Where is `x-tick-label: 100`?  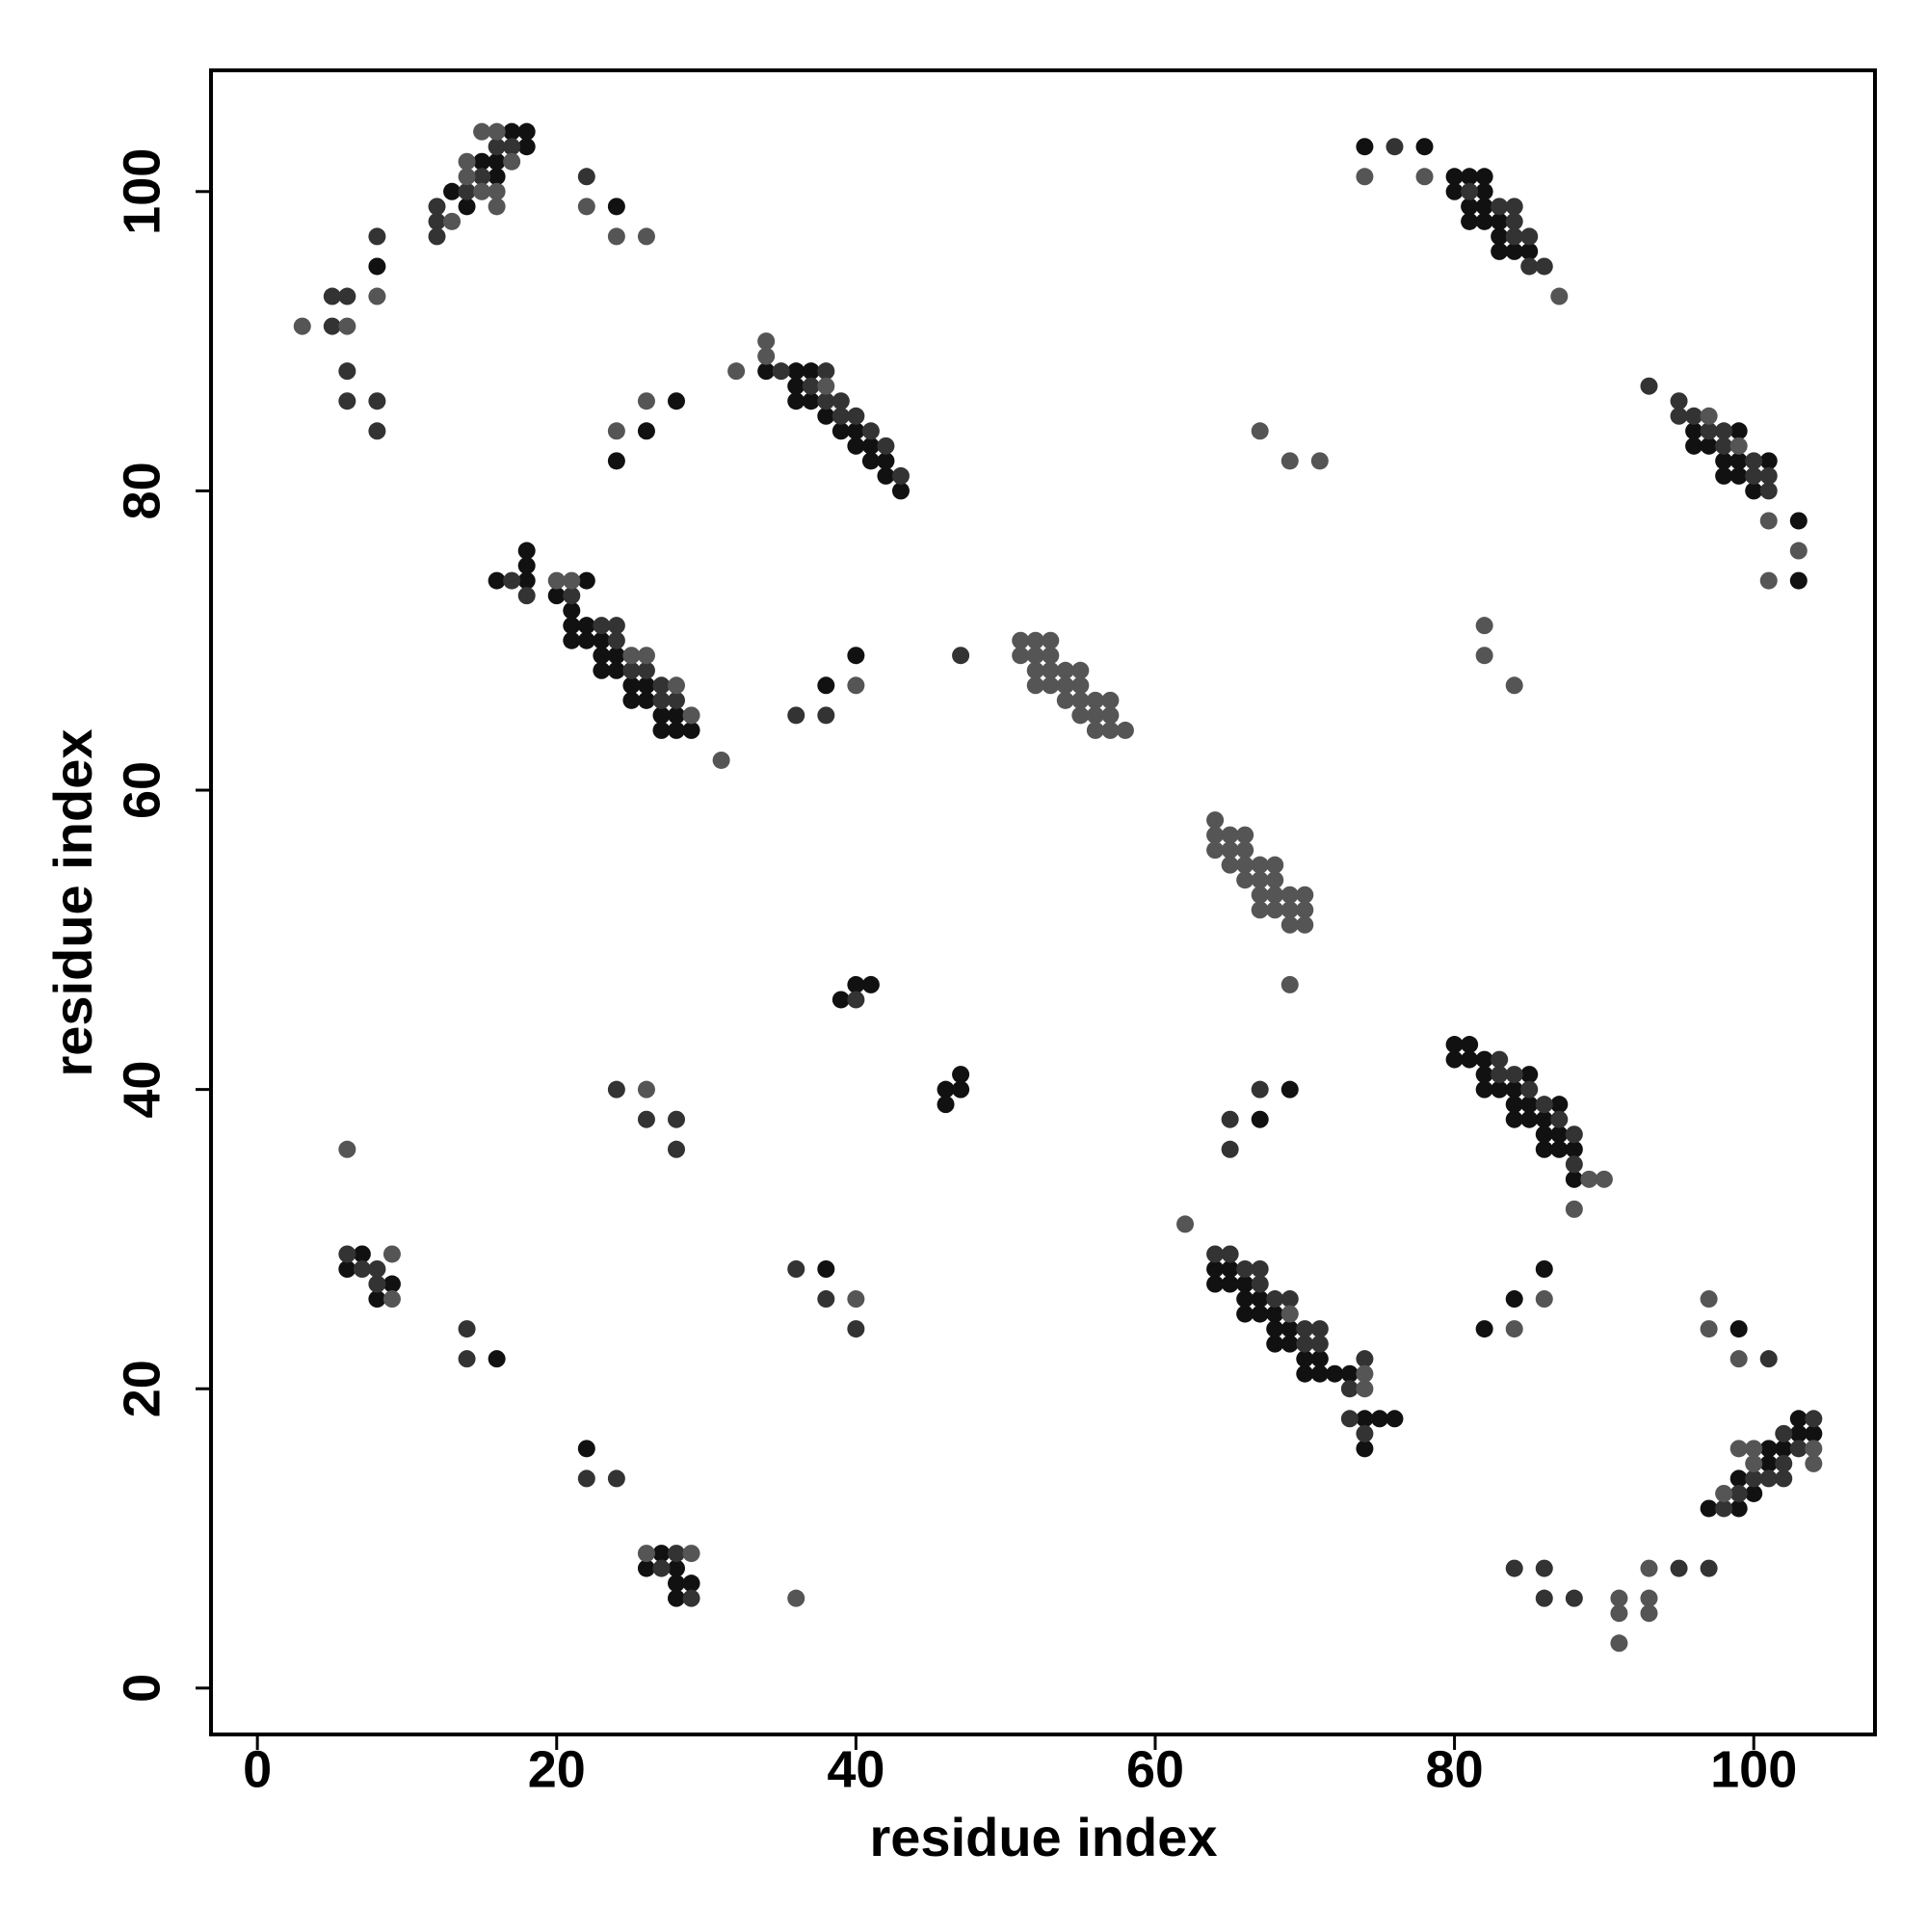 x-tick-label: 100 is located at coordinates (1753, 1769).